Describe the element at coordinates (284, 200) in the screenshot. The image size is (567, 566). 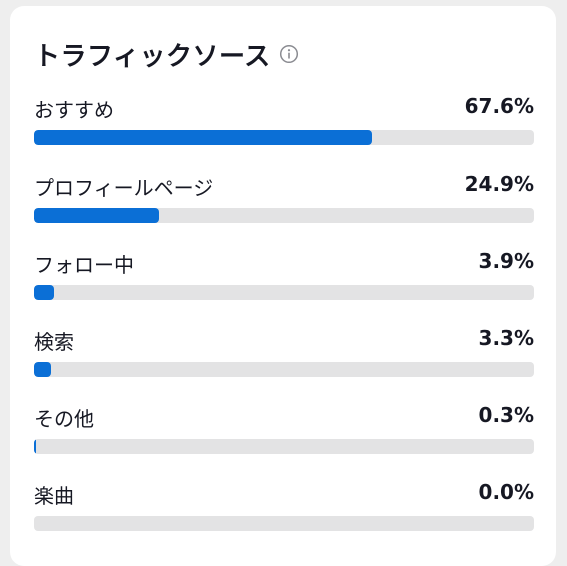
I see `traffic-row-profile-page: プロフィールページ 24.9%` at that location.